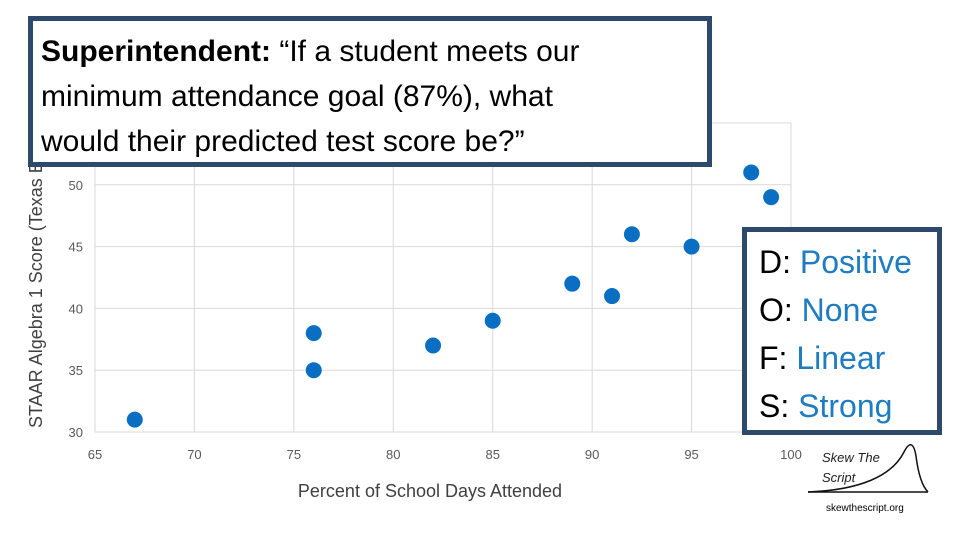 This screenshot has width=960, height=540. I want to click on dofs-value: Positive, so click(855, 262).